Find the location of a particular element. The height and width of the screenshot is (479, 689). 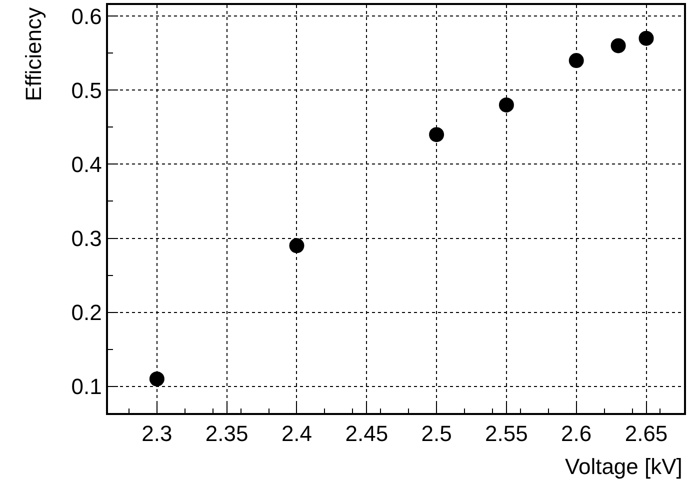

x-tick-label: 2.35 is located at coordinates (226, 433).